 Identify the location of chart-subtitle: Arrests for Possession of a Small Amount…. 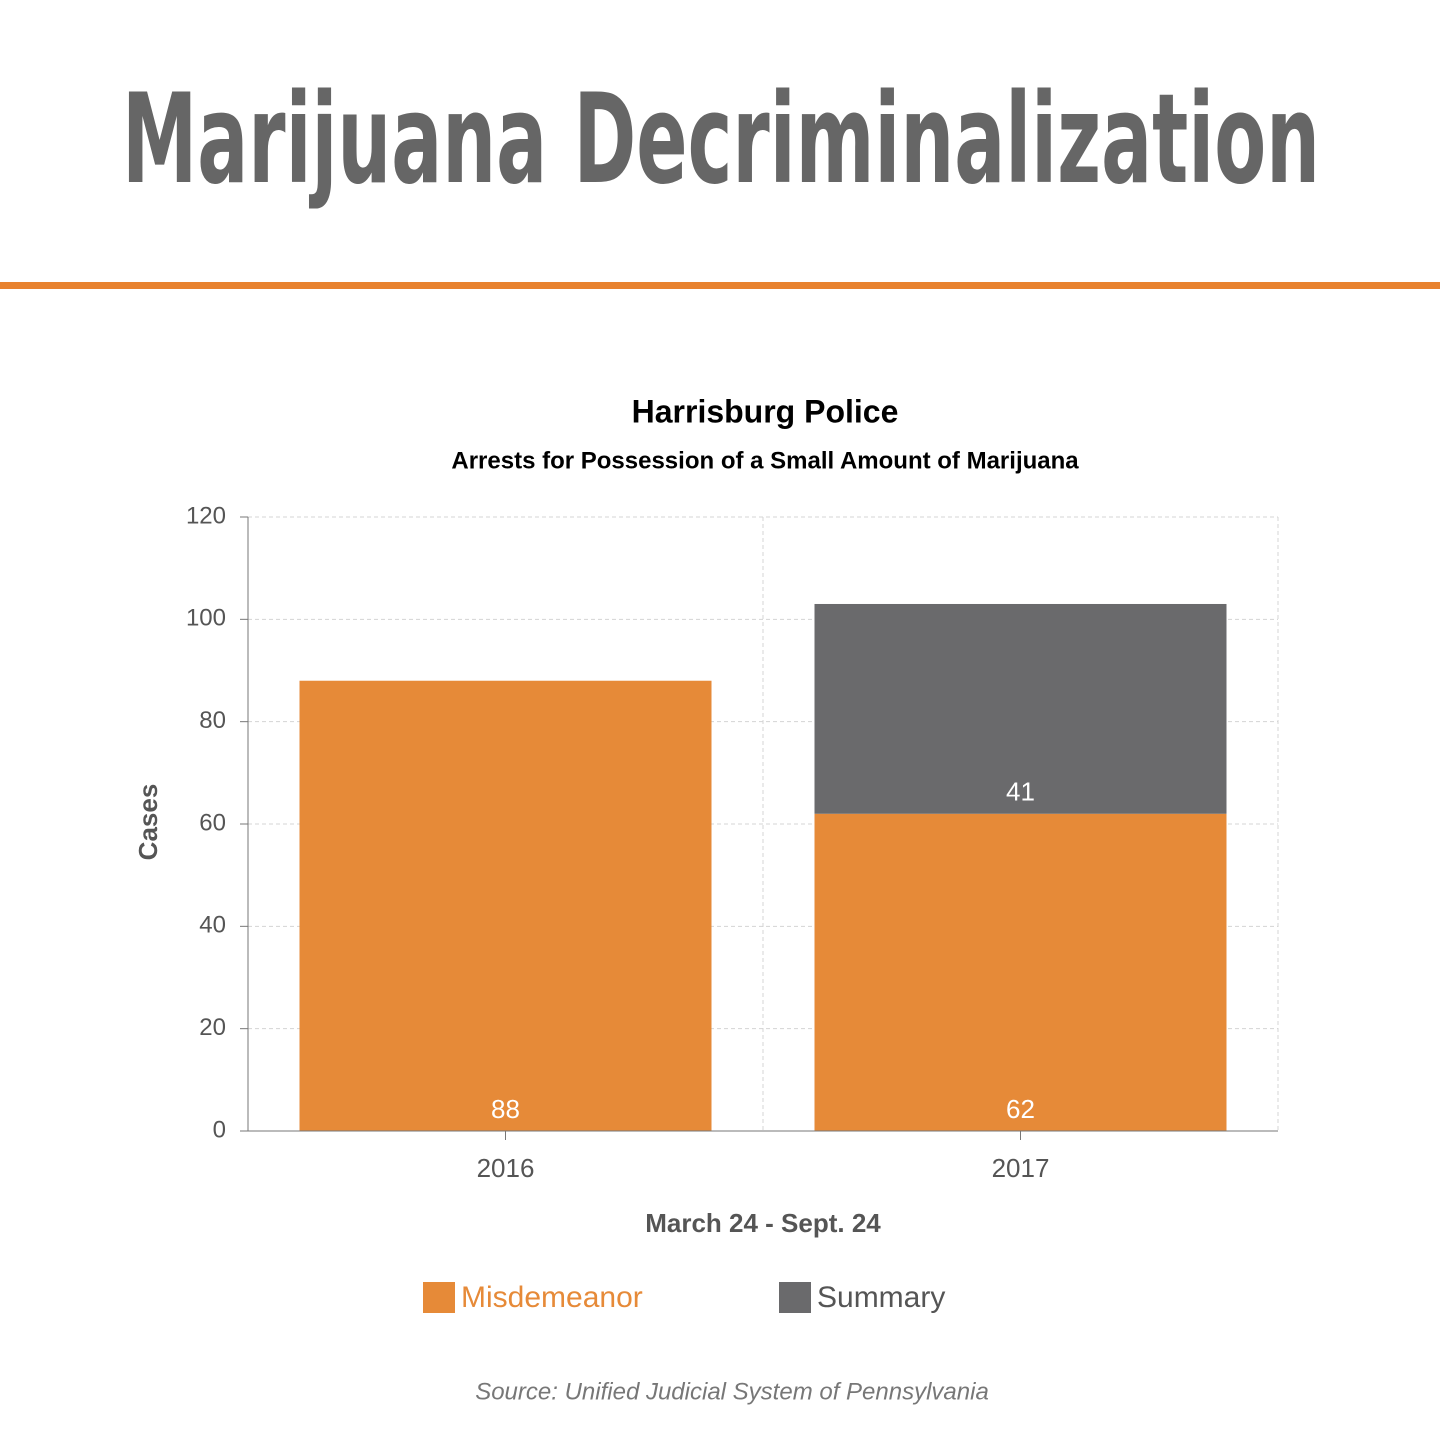
(765, 460).